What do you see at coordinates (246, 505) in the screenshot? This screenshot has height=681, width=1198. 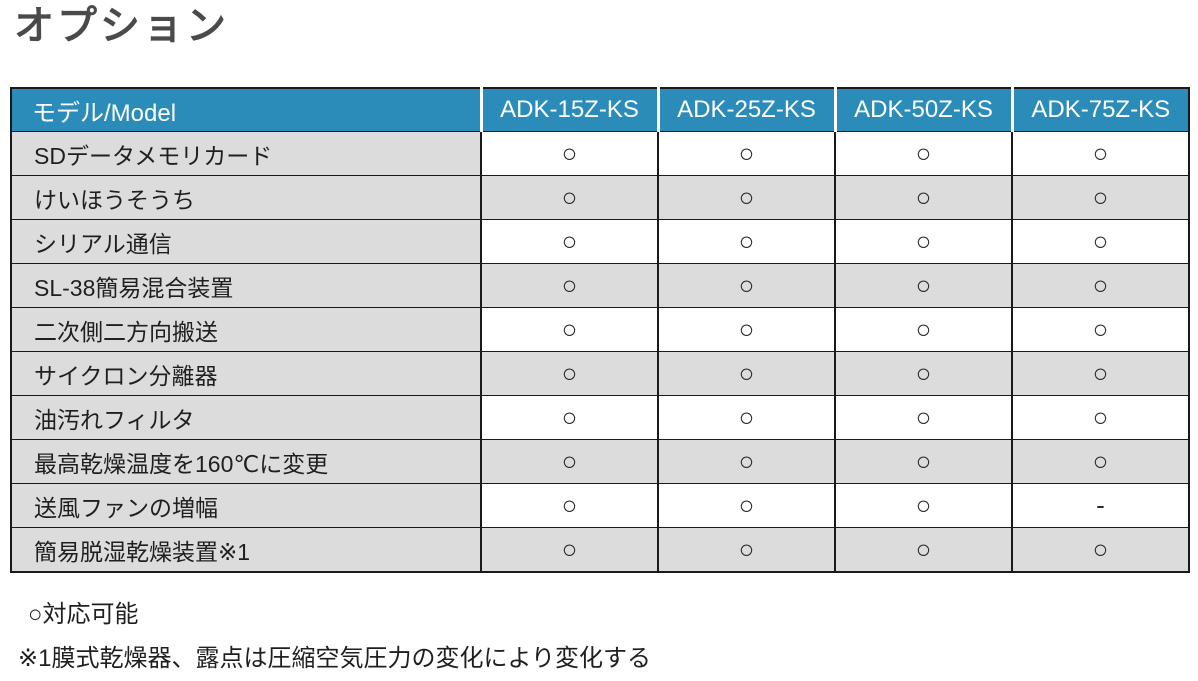 I see `row-label: 送風ファンの増幅` at bounding box center [246, 505].